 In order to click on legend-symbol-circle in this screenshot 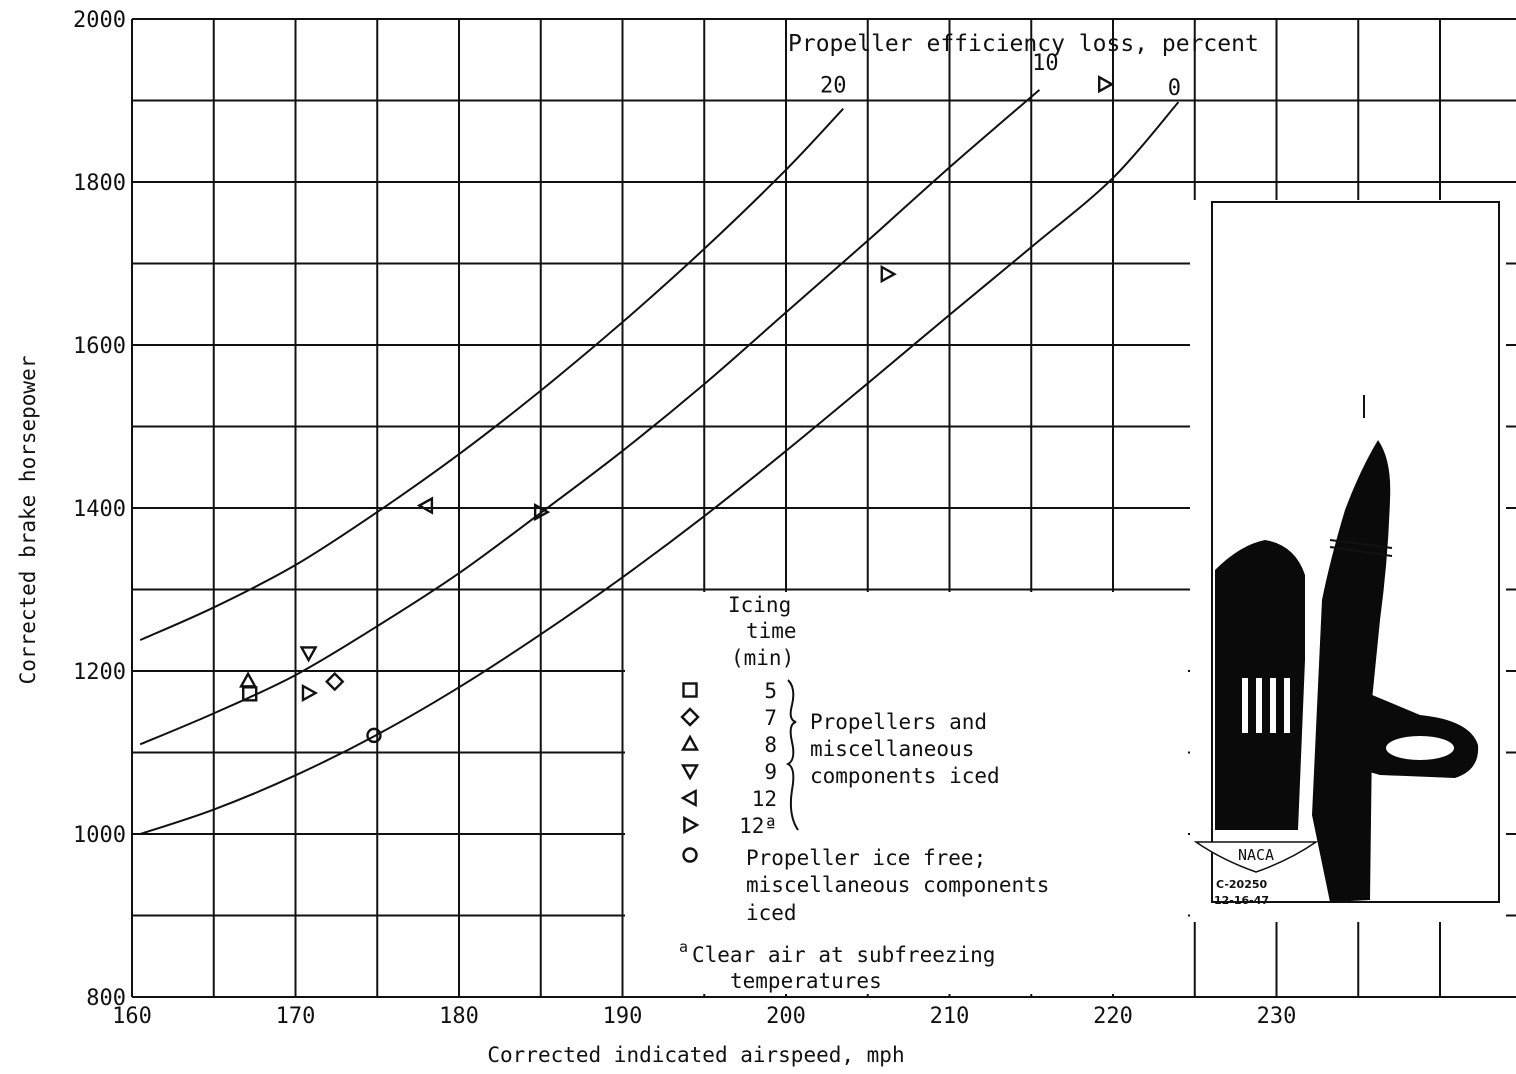, I will do `click(690, 855)`.